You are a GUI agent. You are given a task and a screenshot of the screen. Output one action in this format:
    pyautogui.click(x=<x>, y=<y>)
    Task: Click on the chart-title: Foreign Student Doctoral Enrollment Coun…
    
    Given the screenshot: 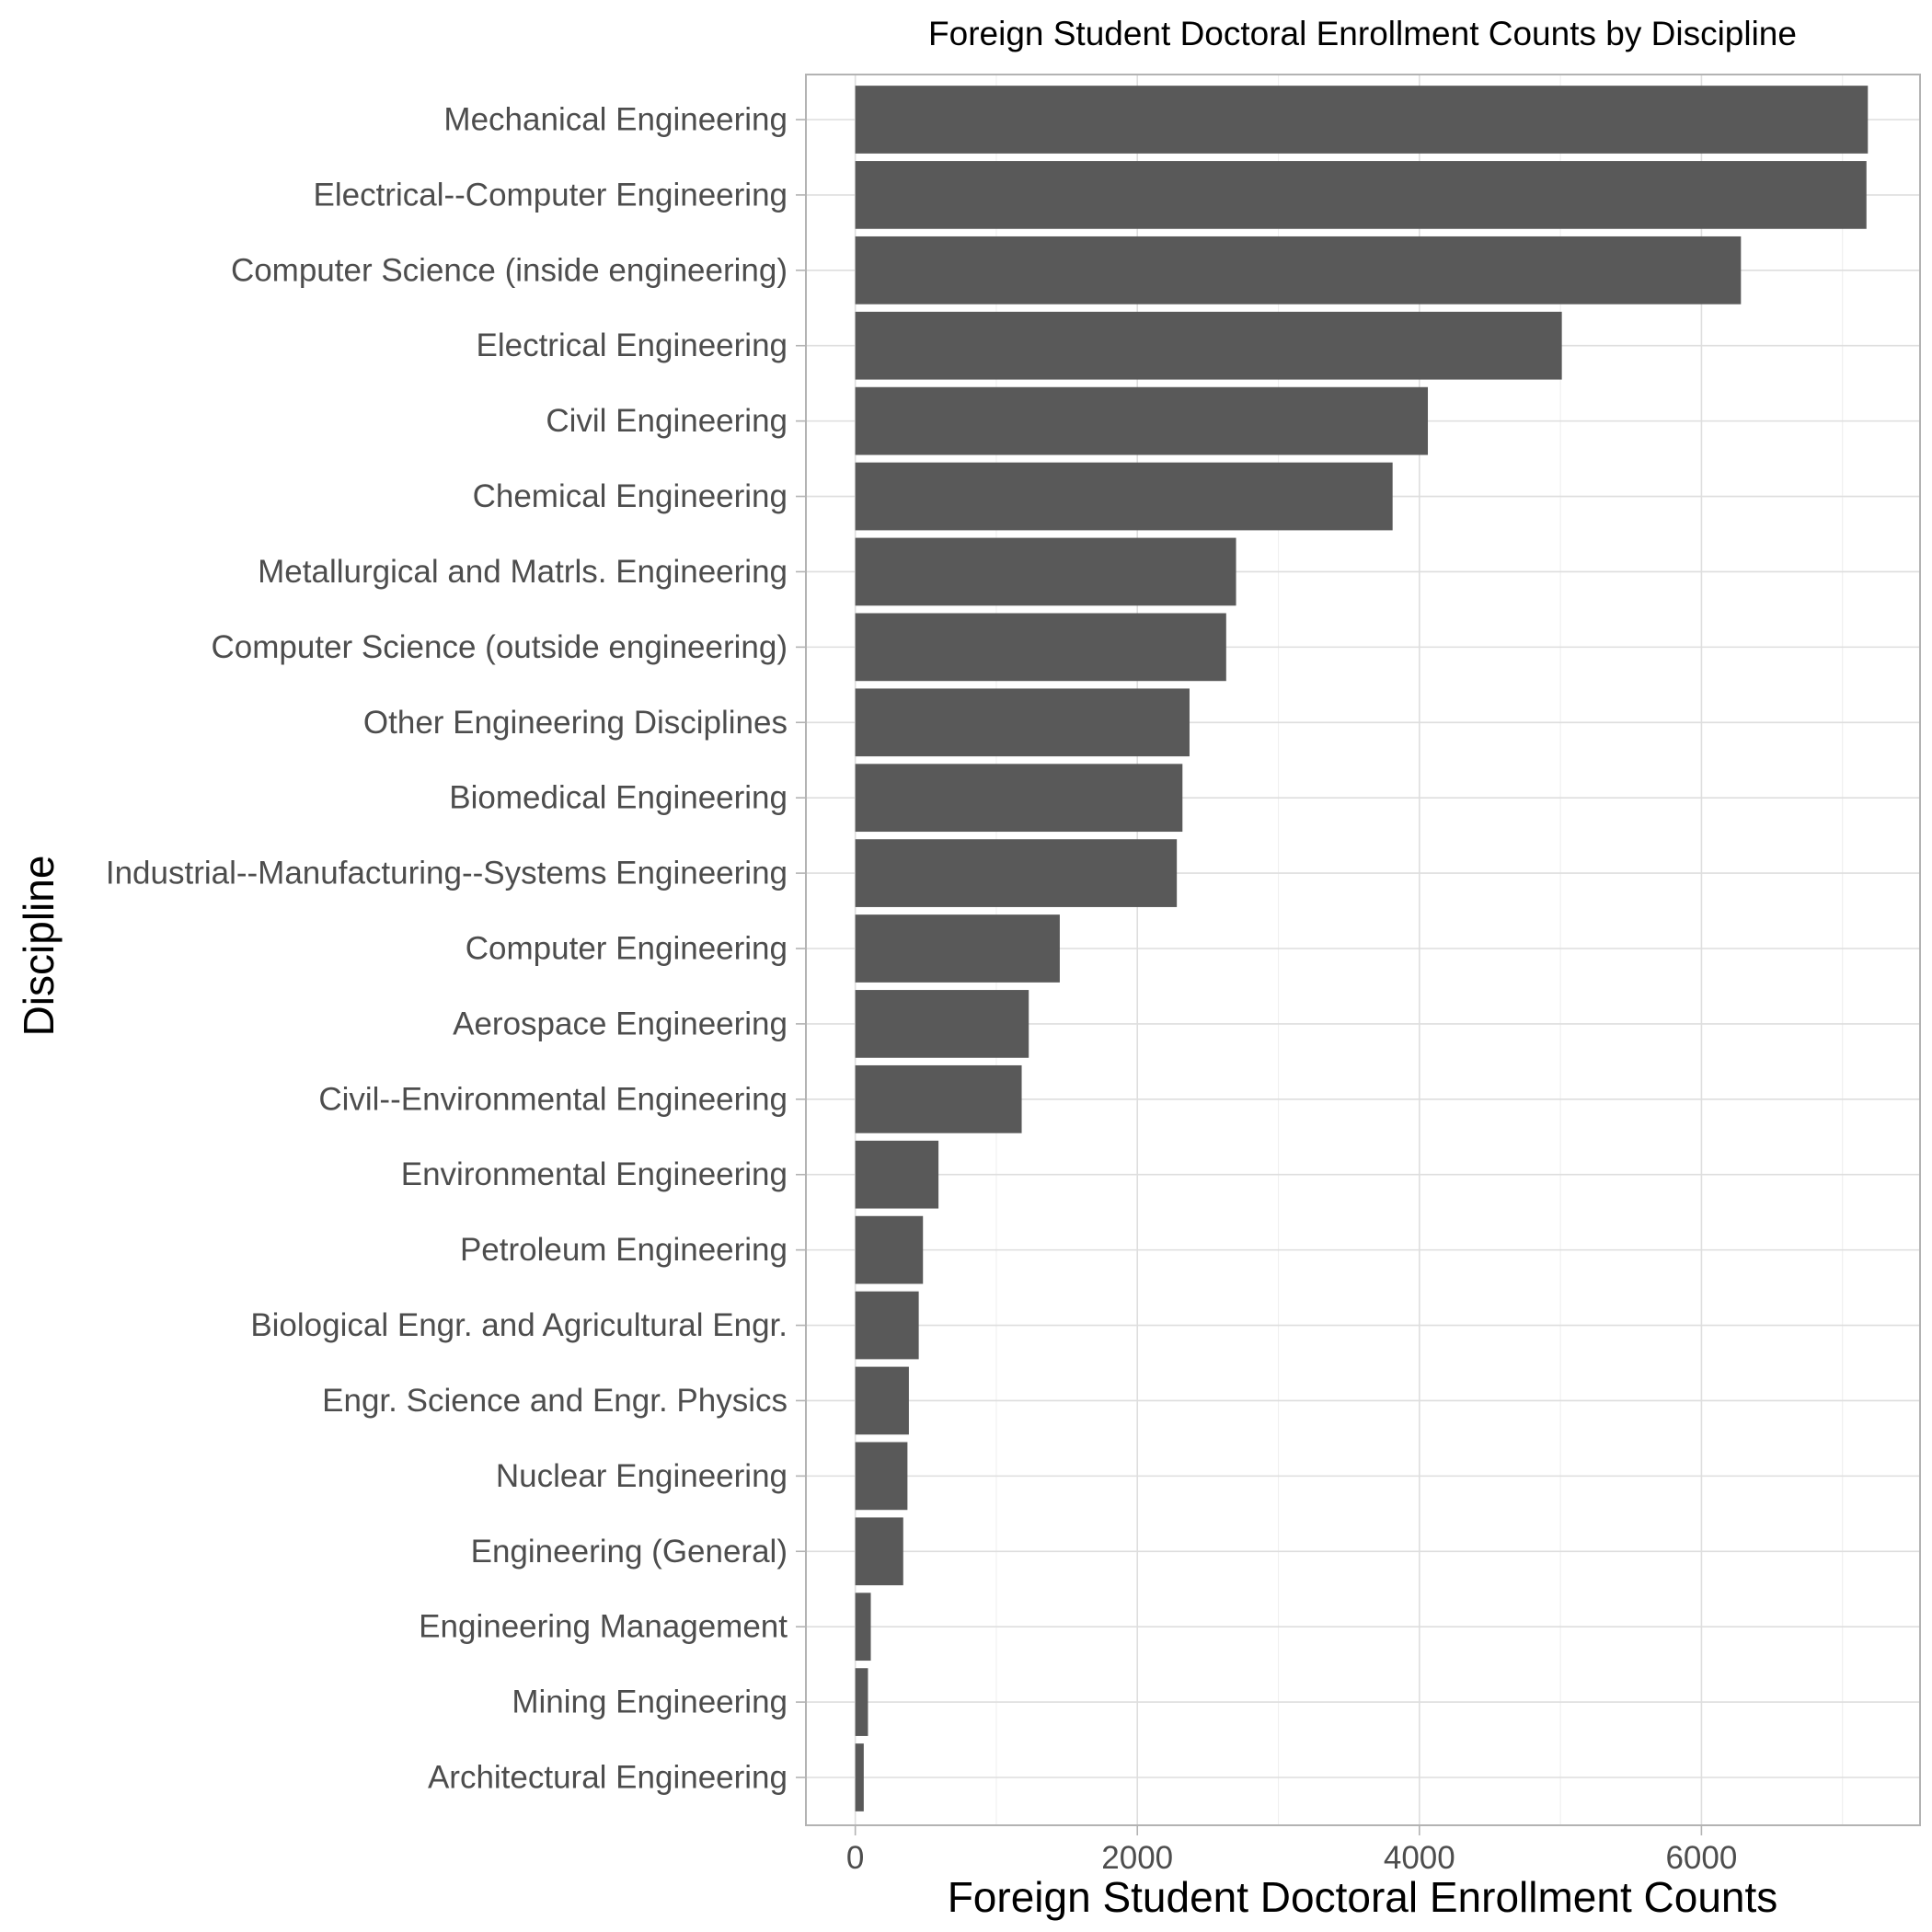 What is the action you would take?
    pyautogui.click(x=1362, y=33)
    